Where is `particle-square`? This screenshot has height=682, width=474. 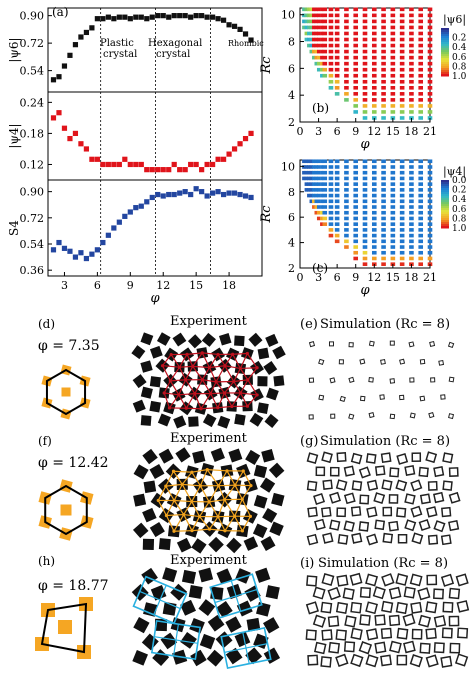 particle-square is located at coordinates (66, 392).